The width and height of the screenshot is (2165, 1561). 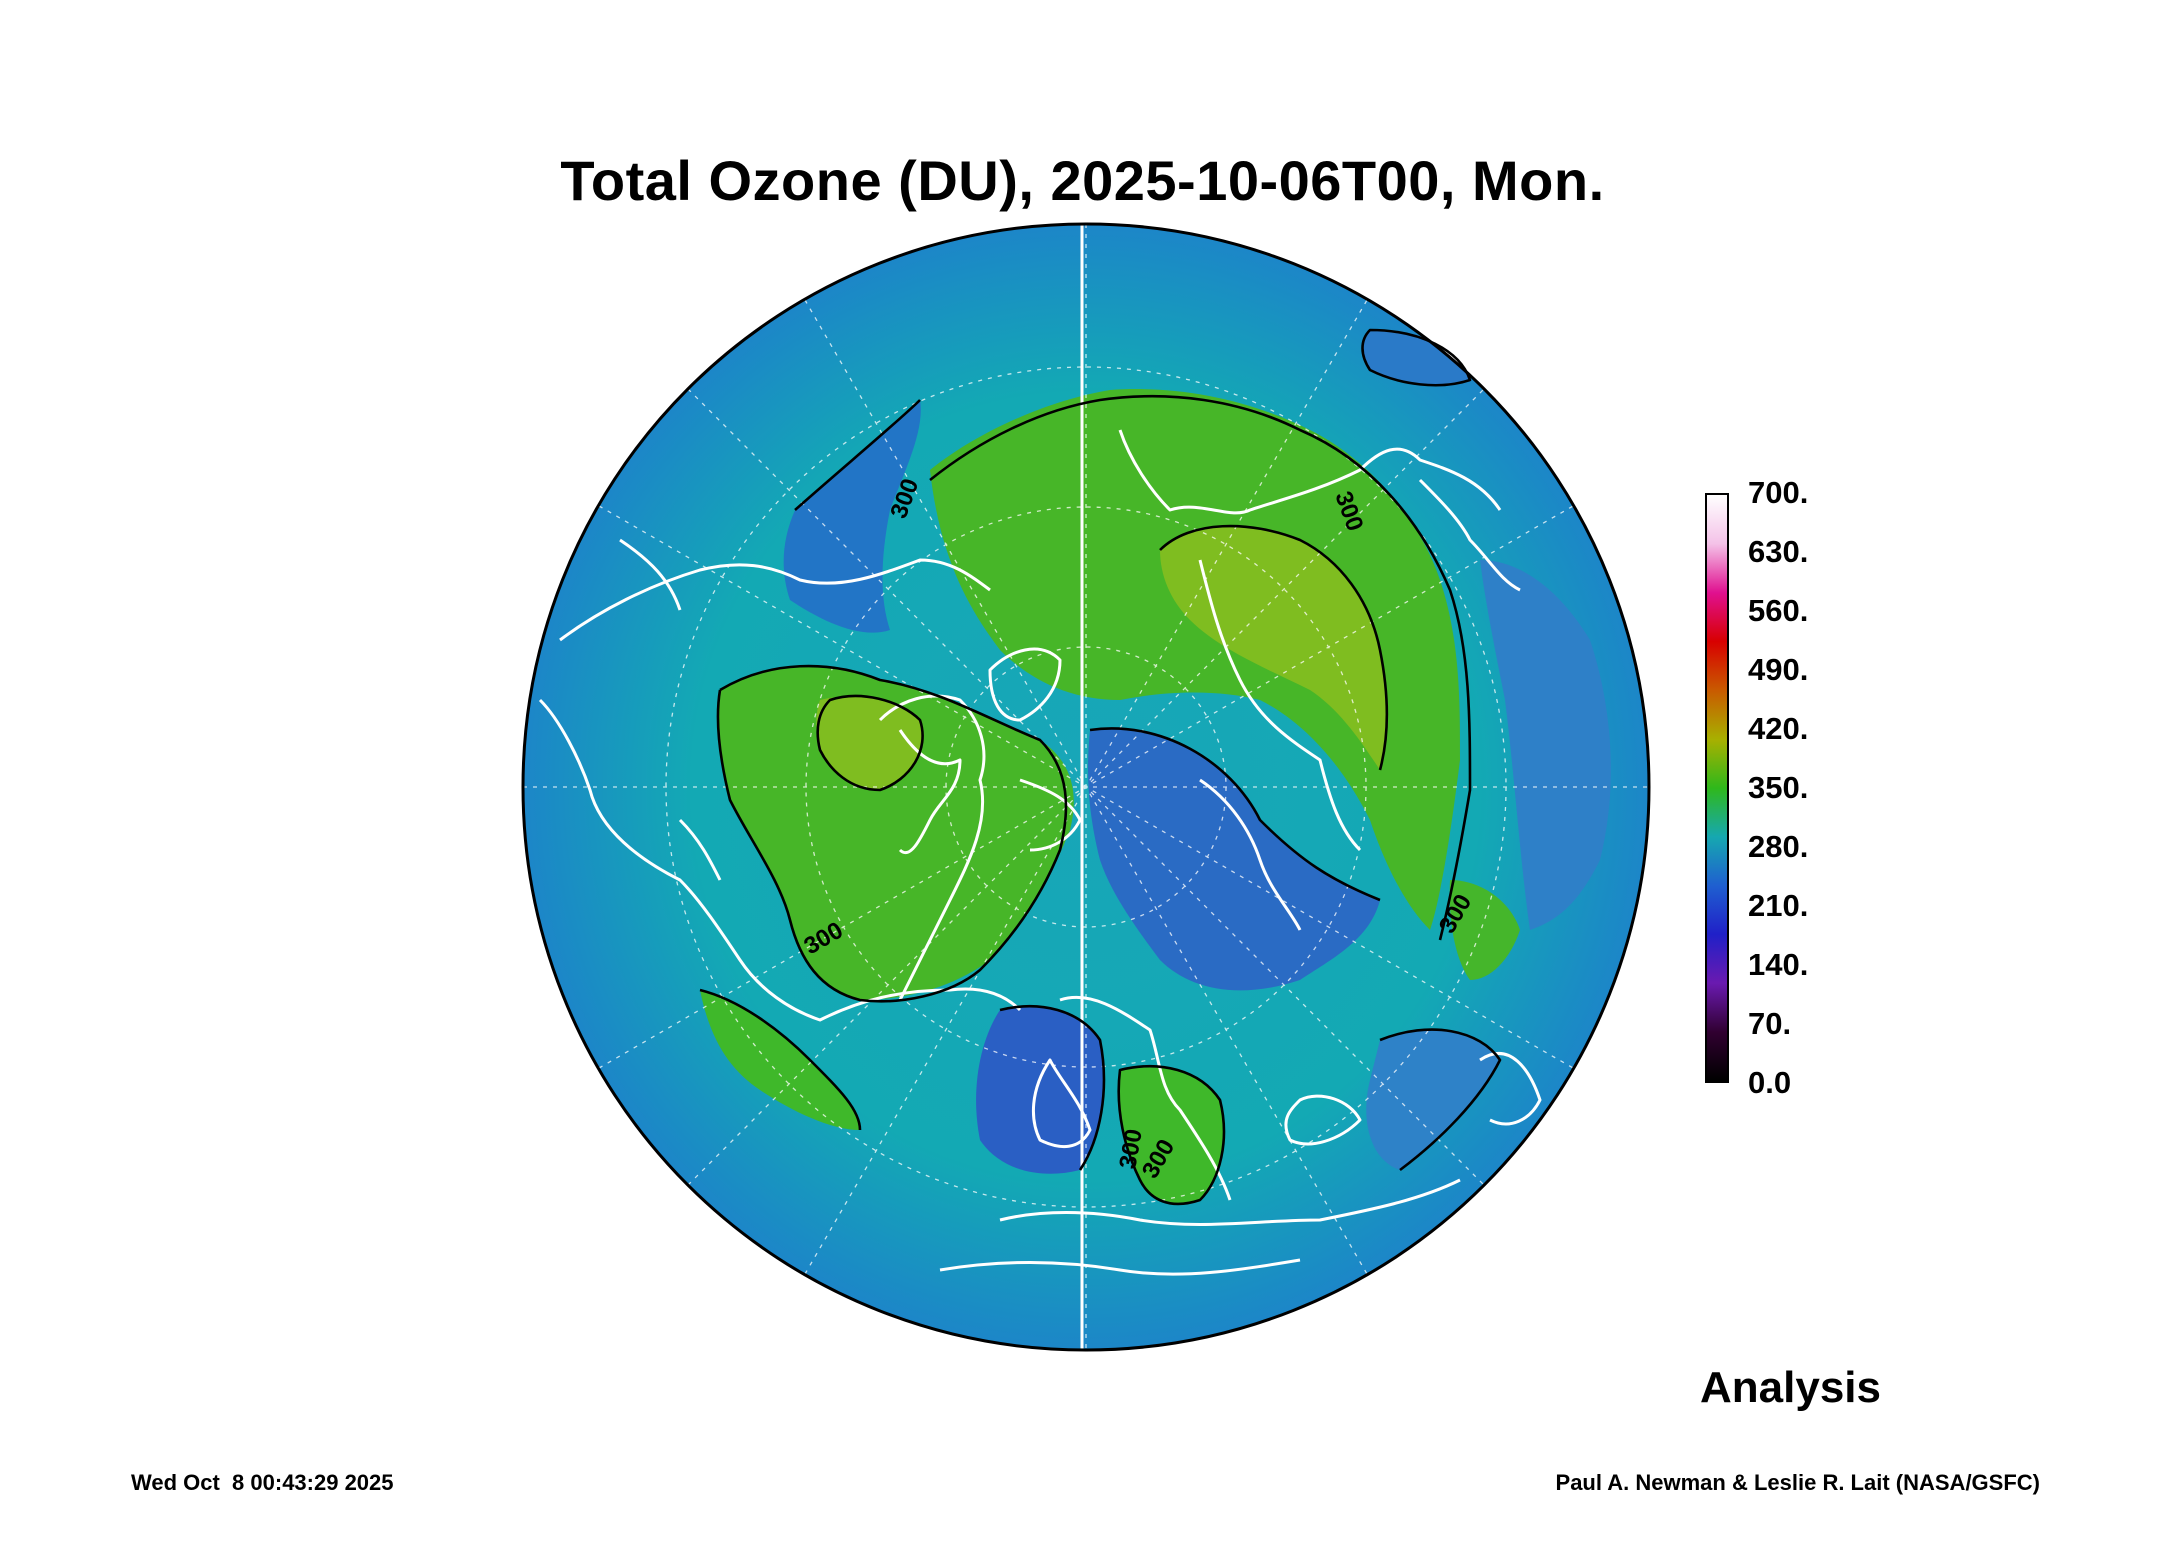 What do you see at coordinates (1778, 669) in the screenshot?
I see `colorbar-tick-label: 490.` at bounding box center [1778, 669].